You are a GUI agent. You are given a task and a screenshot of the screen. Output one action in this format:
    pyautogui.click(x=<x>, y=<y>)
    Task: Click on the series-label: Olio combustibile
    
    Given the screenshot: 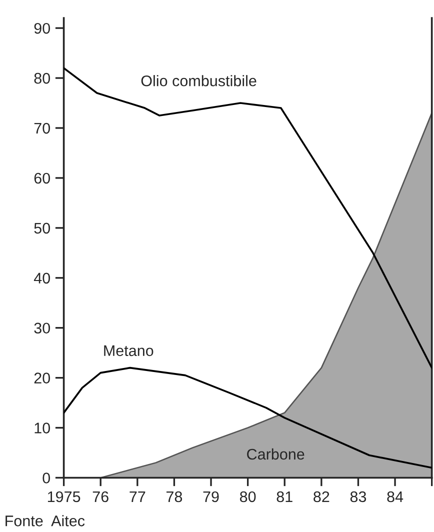 What is the action you would take?
    pyautogui.click(x=198, y=80)
    